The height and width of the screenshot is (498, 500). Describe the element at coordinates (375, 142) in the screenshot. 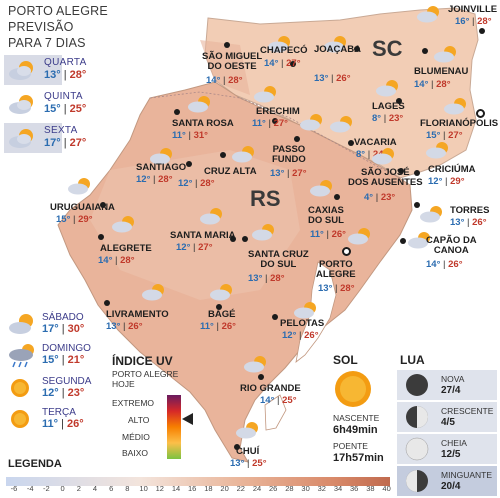

I see `city-name: VACARIA` at that location.